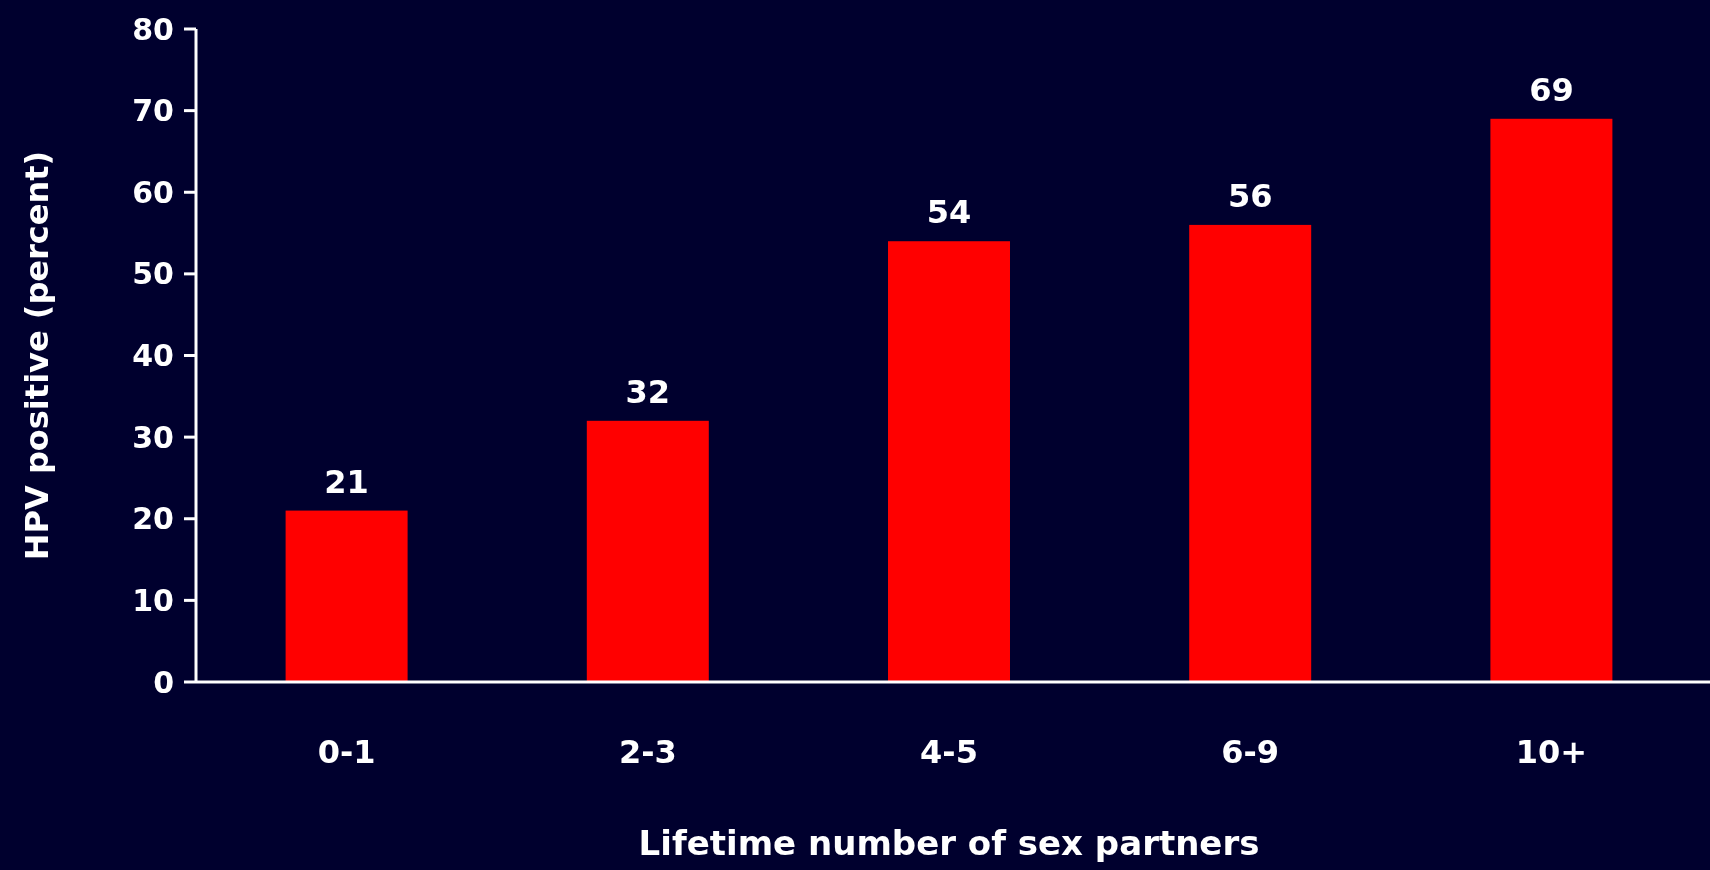 Image resolution: width=1710 pixels, height=870 pixels. What do you see at coordinates (153, 355) in the screenshot?
I see `y-tick-label: 40` at bounding box center [153, 355].